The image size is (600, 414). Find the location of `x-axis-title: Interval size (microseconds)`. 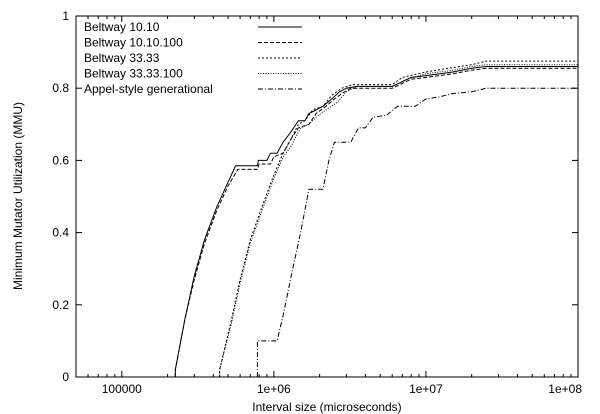

x-axis-title: Interval size (microseconds) is located at coordinates (326, 407).